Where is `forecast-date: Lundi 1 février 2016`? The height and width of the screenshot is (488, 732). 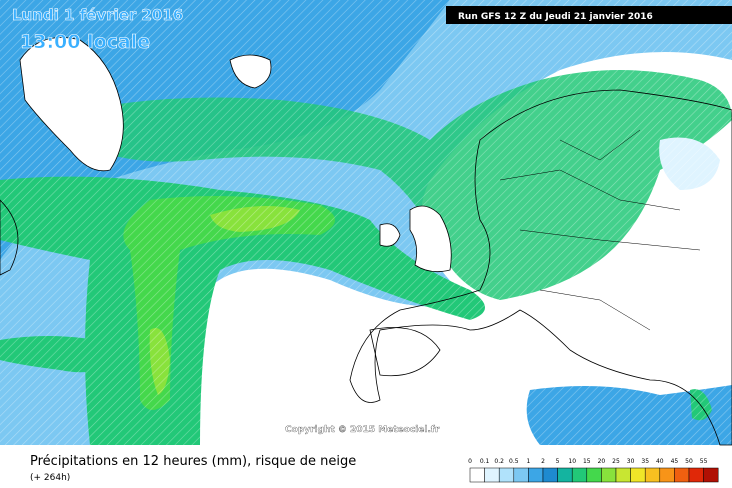
forecast-date: Lundi 1 février 2016 is located at coordinates (97, 15).